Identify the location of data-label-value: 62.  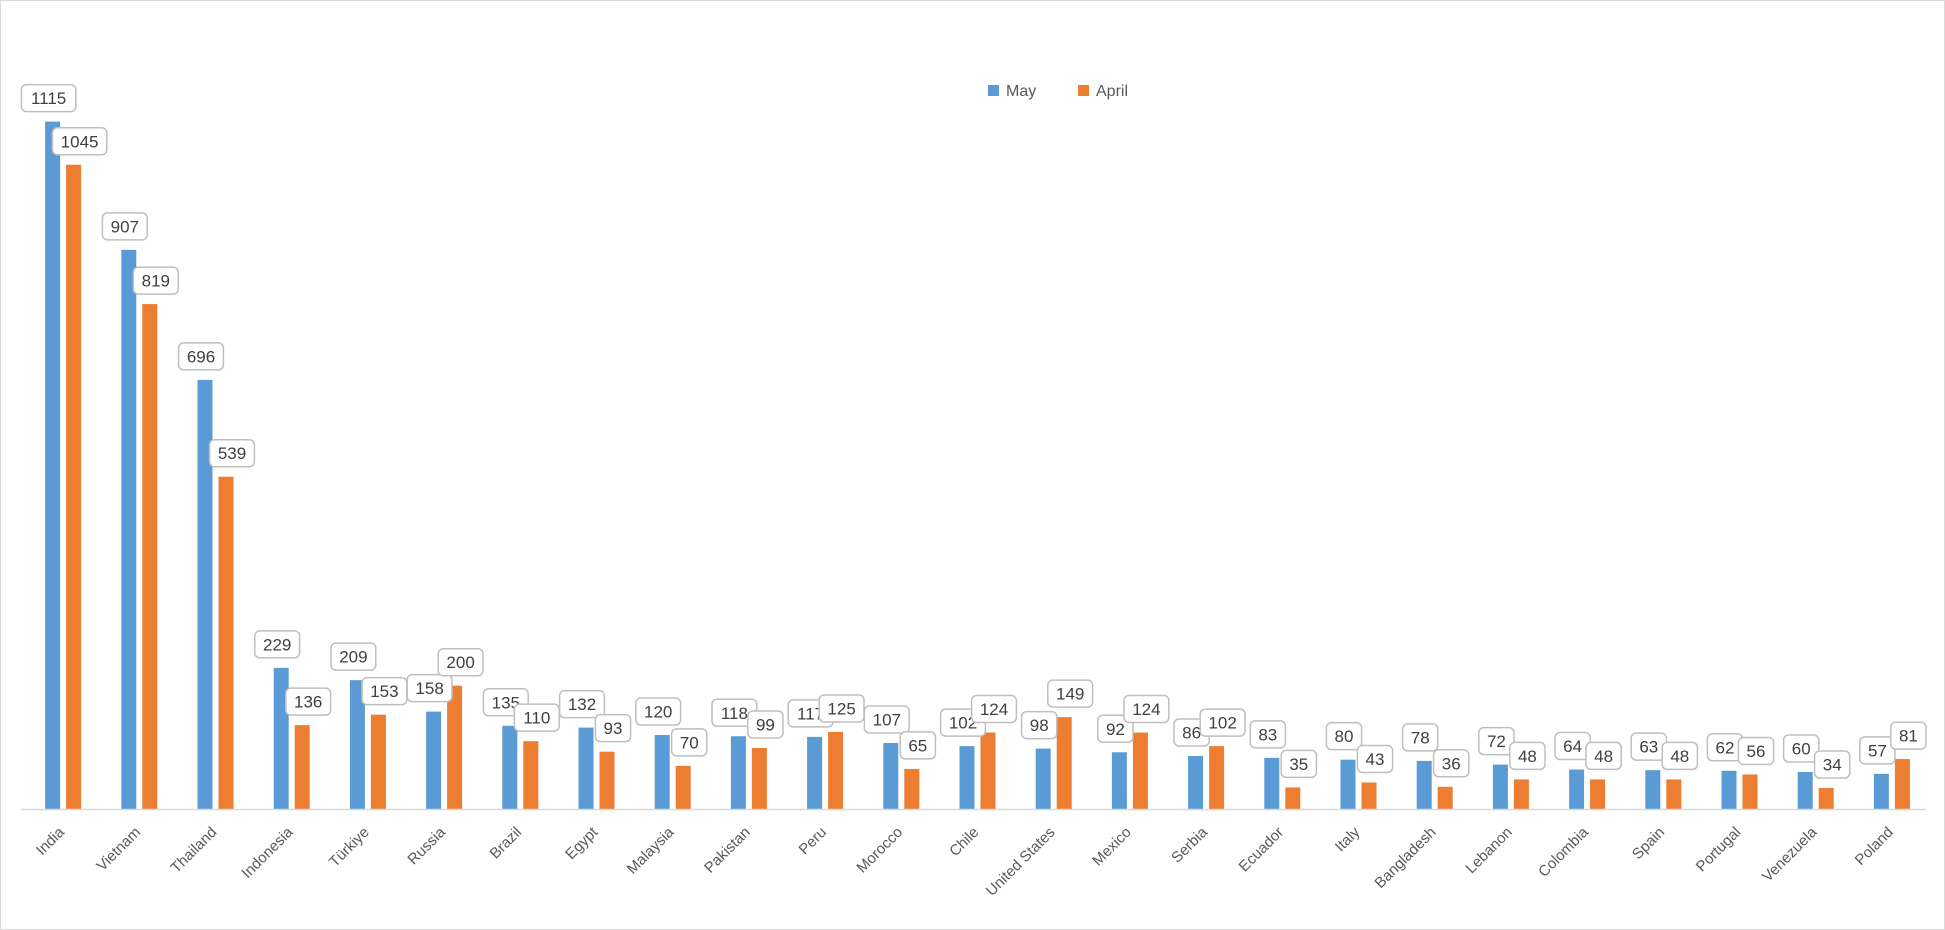
(1725, 747).